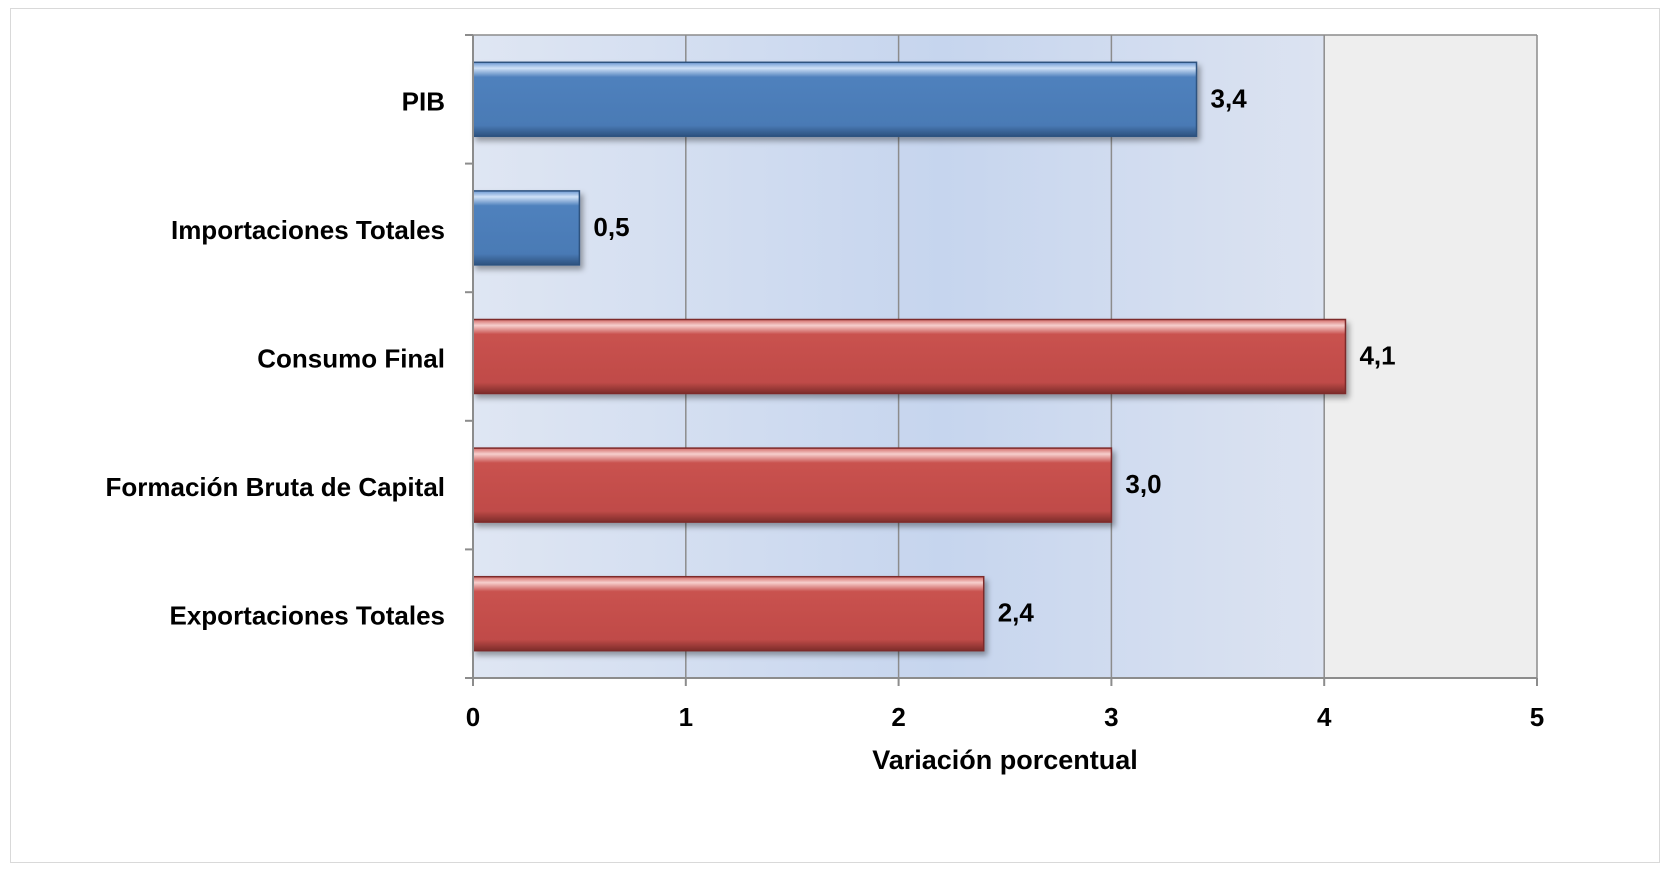 The height and width of the screenshot is (872, 1668). Describe the element at coordinates (611, 227) in the screenshot. I see `data-label: 0,5` at that location.